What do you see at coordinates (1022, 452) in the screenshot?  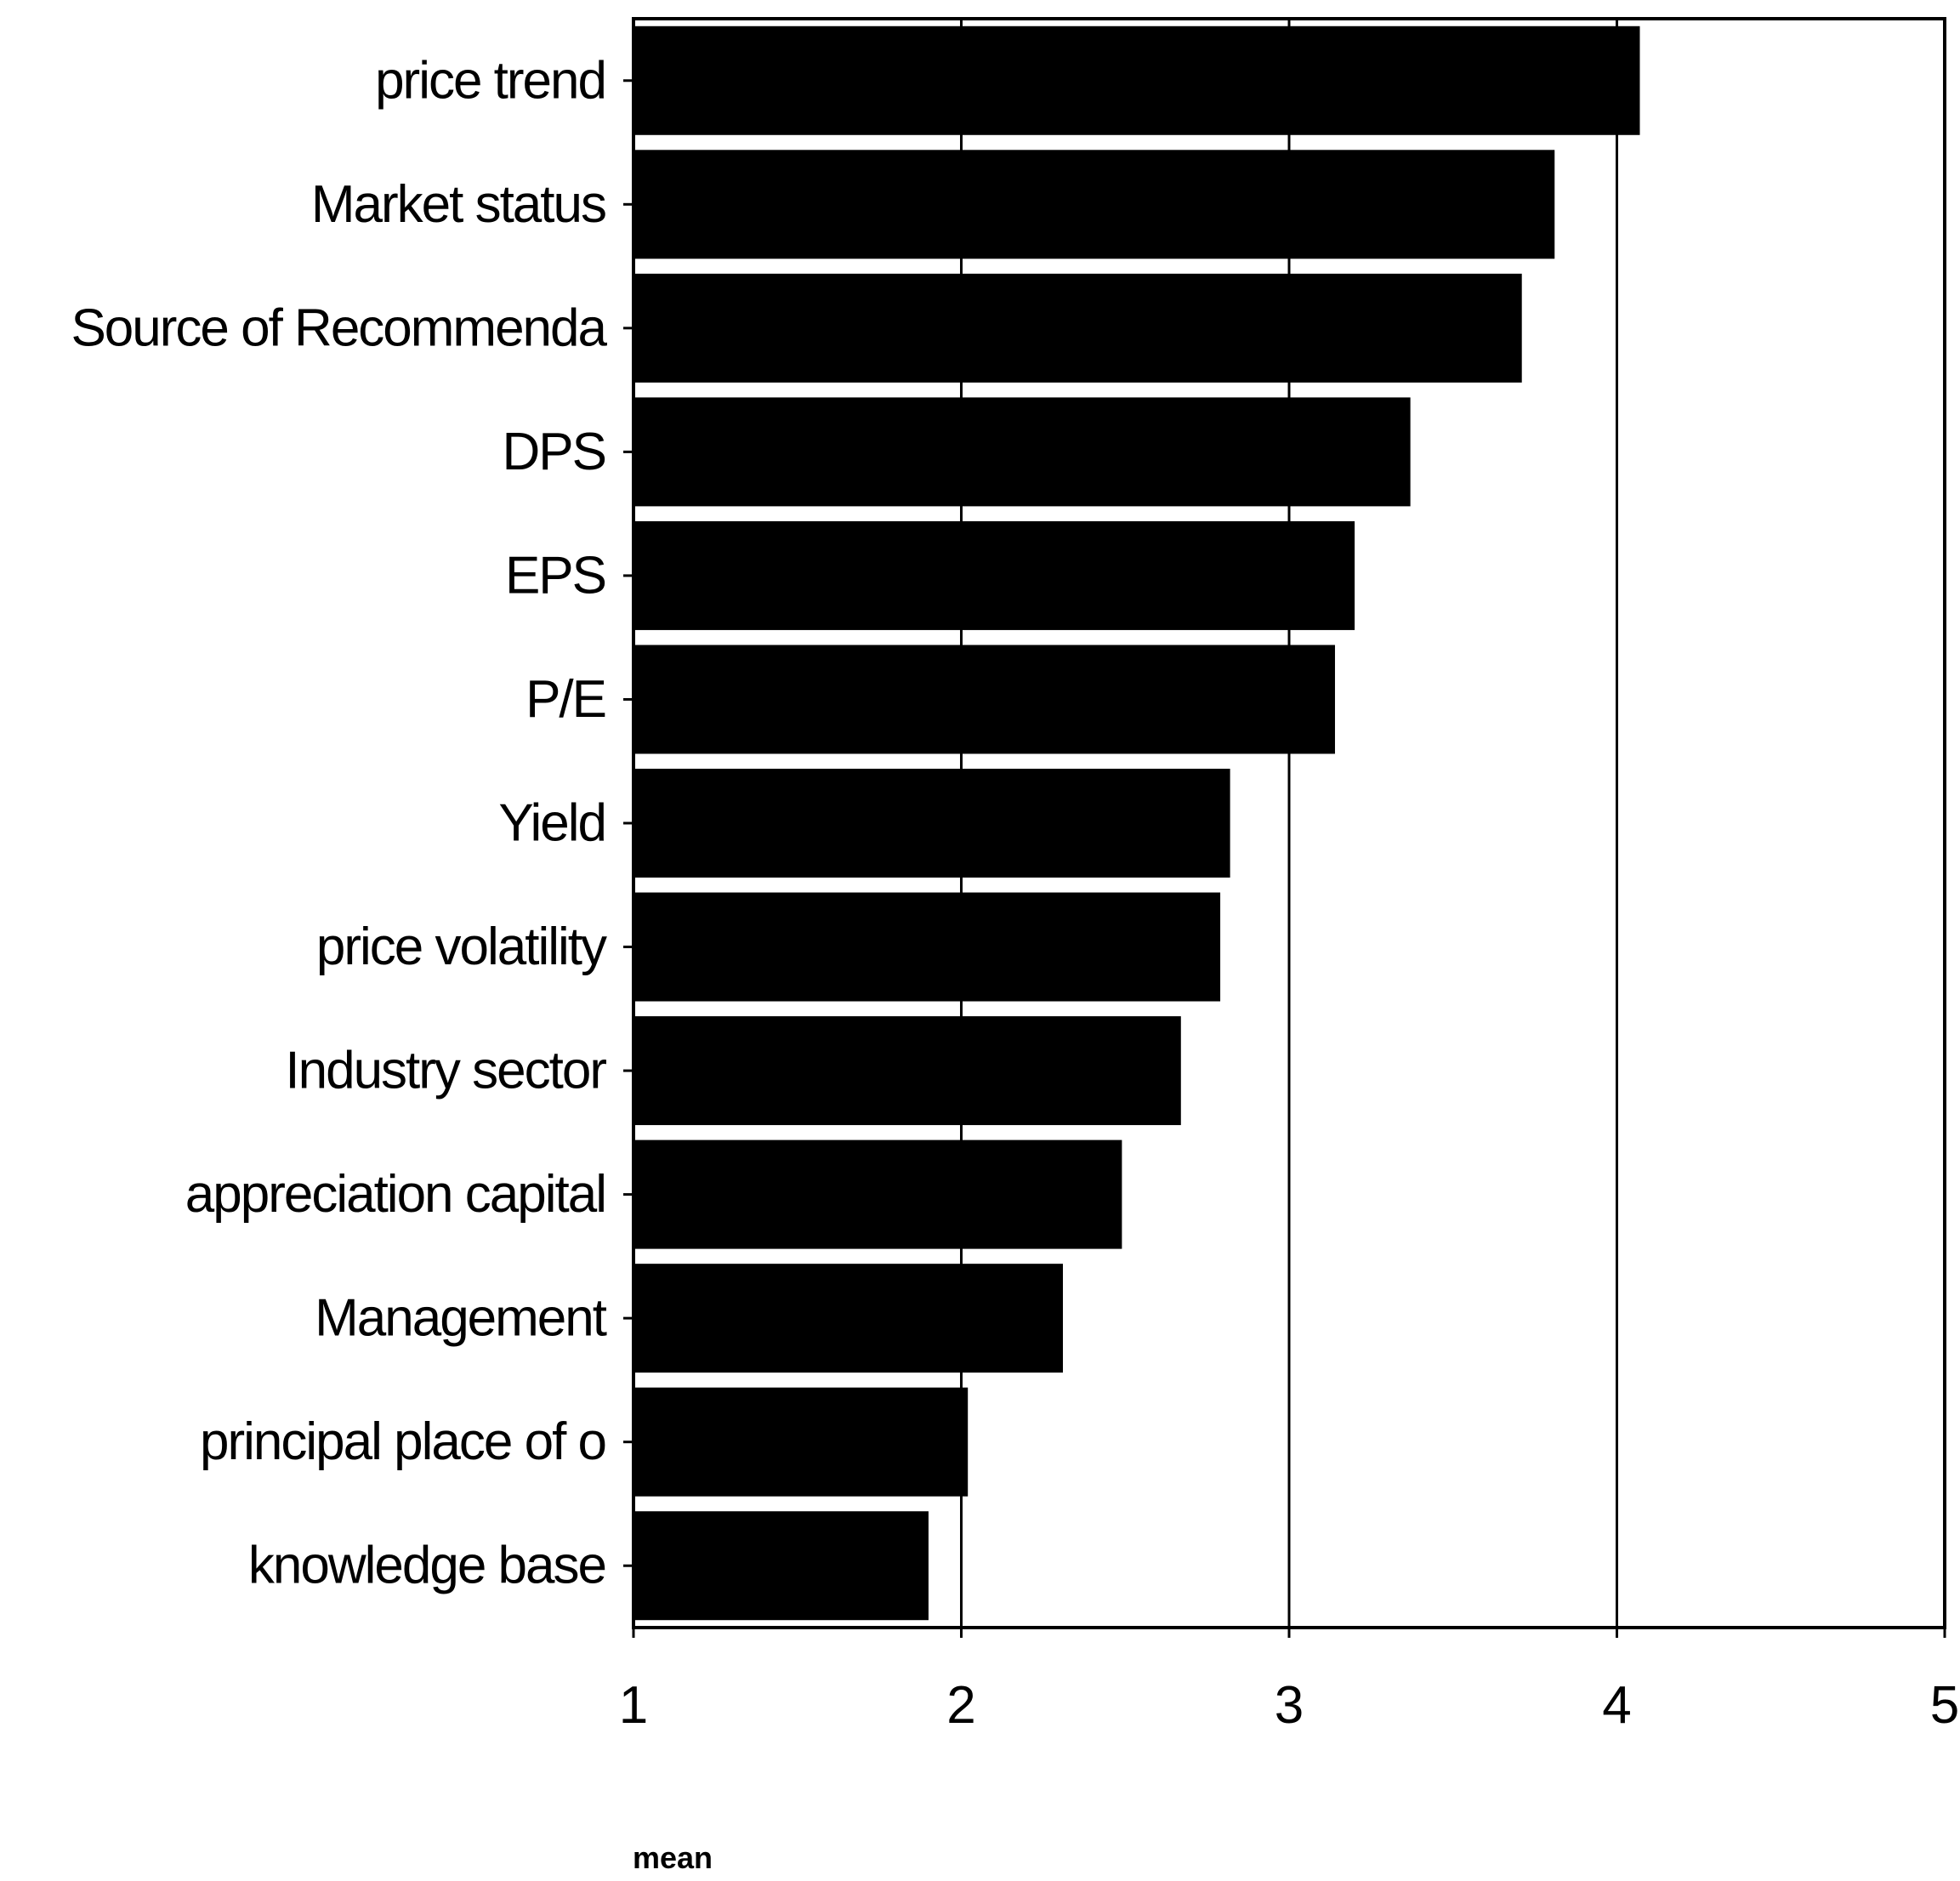 I see `bar-dps` at bounding box center [1022, 452].